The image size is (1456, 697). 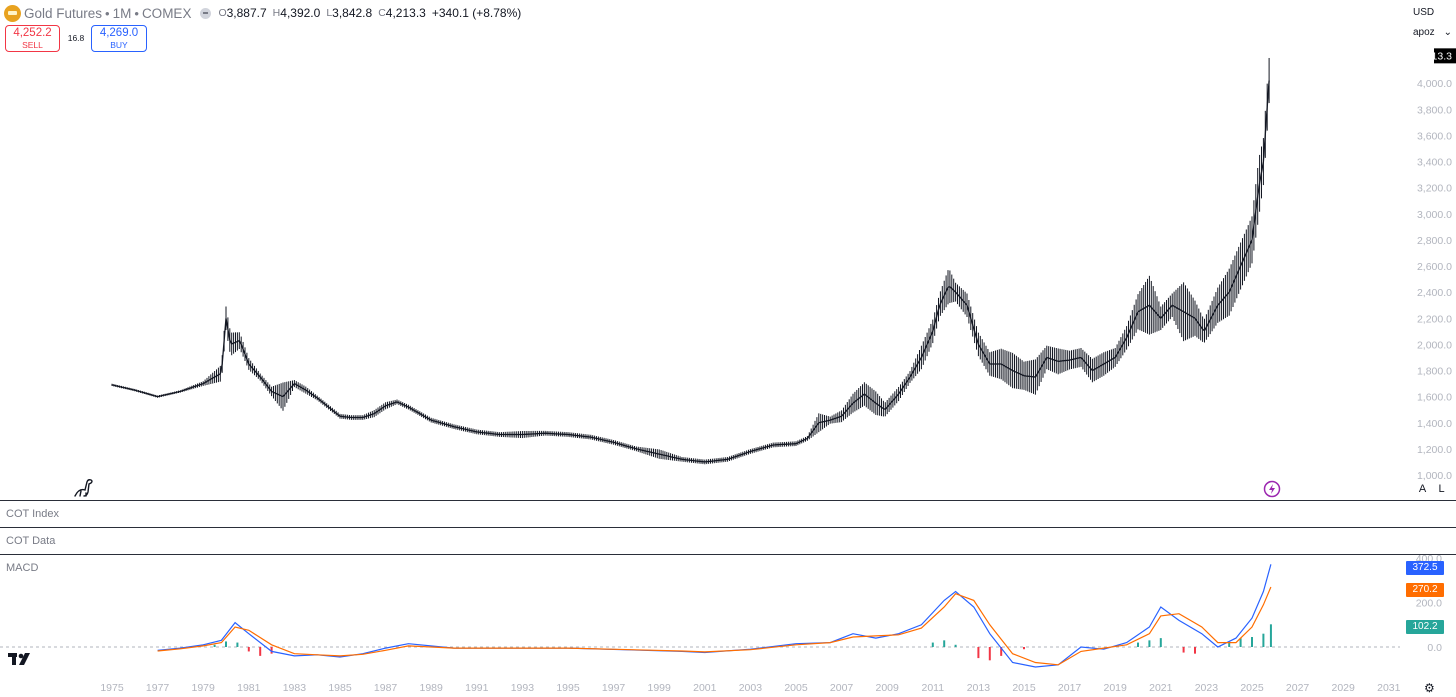 What do you see at coordinates (841, 688) in the screenshot?
I see `x-tick-label: 2007` at bounding box center [841, 688].